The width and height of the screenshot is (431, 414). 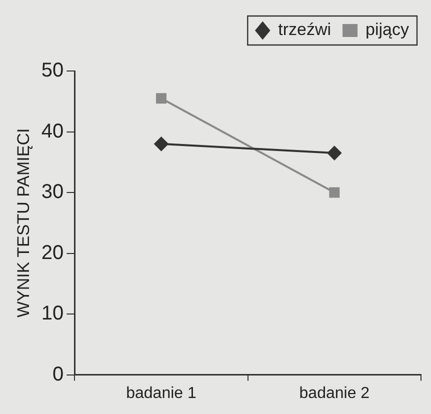 What do you see at coordinates (334, 393) in the screenshot?
I see `x-tick-label: badanie 2` at bounding box center [334, 393].